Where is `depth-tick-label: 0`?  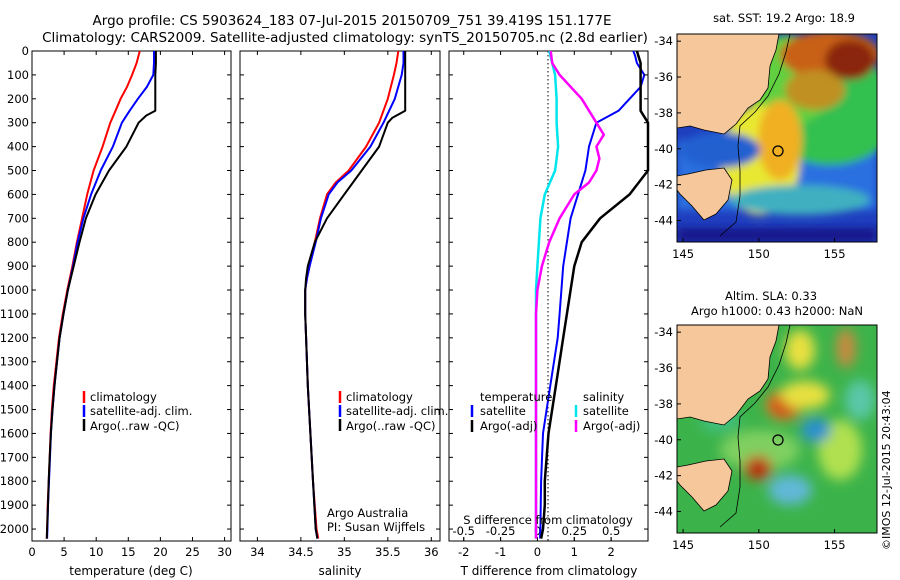
depth-tick-label: 0 is located at coordinates (25, 51).